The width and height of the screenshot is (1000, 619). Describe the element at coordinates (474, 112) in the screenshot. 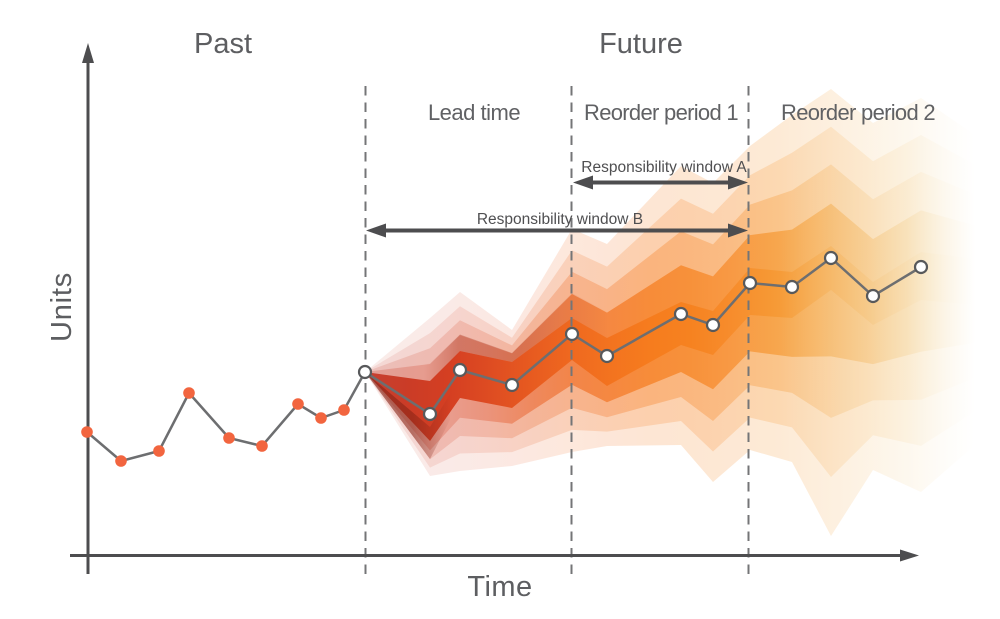

I see `svg-text: Lead time` at that location.